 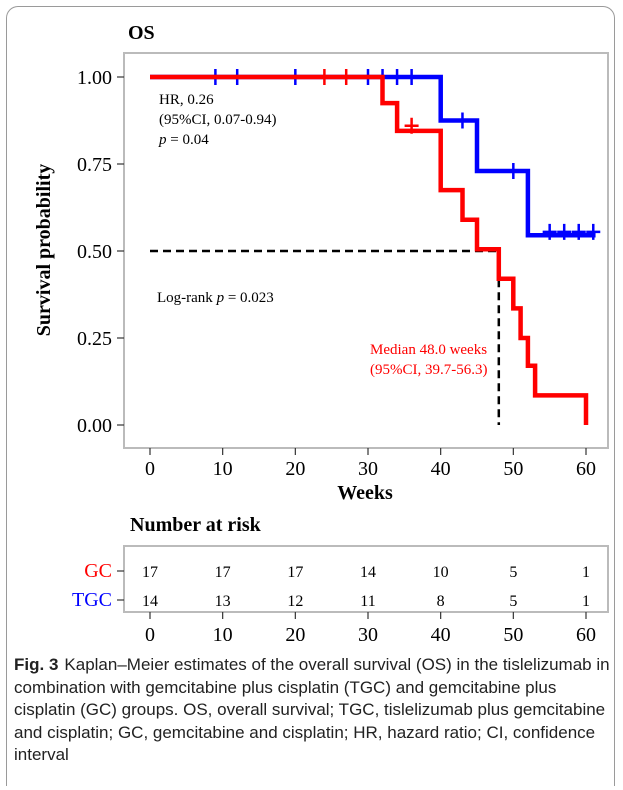 I want to click on tgc-survival-curve, so click(x=373, y=156).